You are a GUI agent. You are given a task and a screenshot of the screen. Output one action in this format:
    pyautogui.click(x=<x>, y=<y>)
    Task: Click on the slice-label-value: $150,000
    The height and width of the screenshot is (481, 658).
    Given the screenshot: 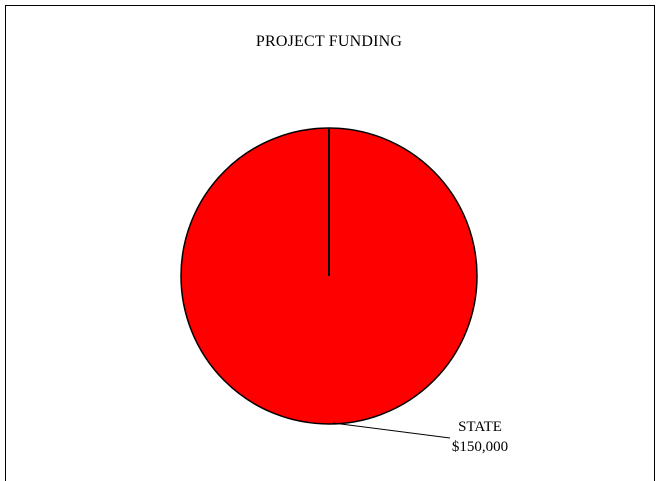 What is the action you would take?
    pyautogui.click(x=480, y=447)
    